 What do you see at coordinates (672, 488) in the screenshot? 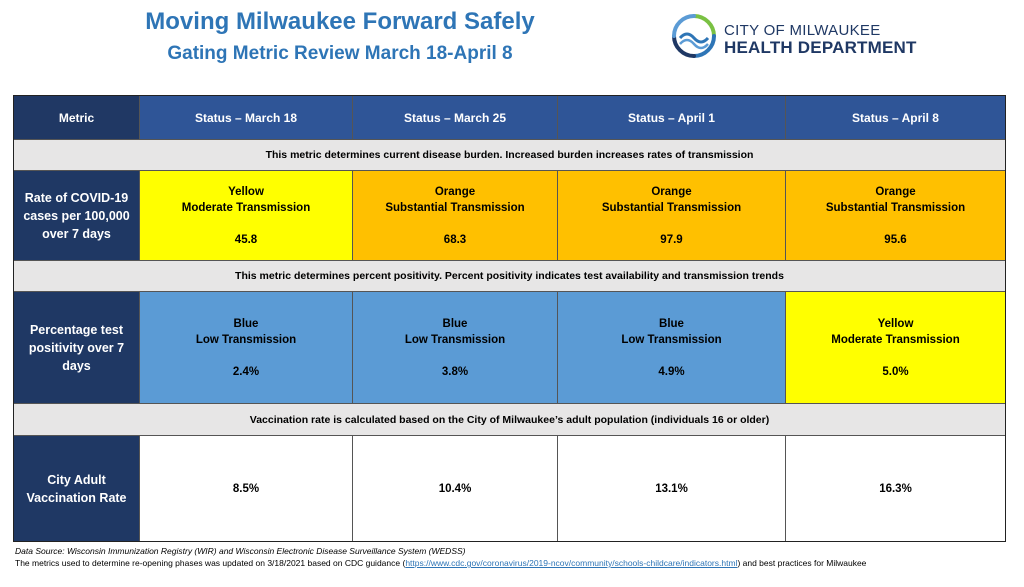
I see `vaccination-value: 13.1%` at bounding box center [672, 488].